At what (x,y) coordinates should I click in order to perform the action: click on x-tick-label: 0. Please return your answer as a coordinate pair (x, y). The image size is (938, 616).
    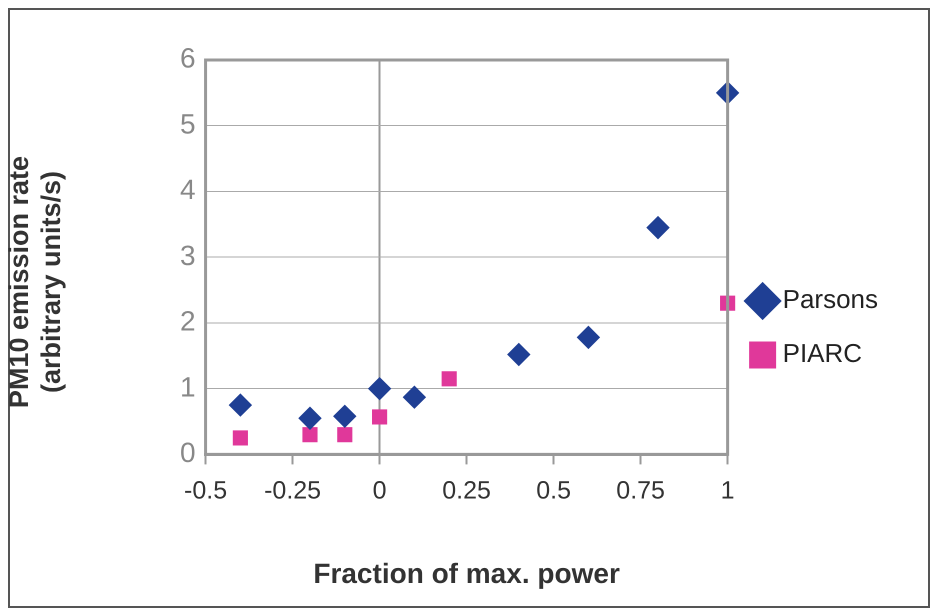
    Looking at the image, I should click on (379, 490).